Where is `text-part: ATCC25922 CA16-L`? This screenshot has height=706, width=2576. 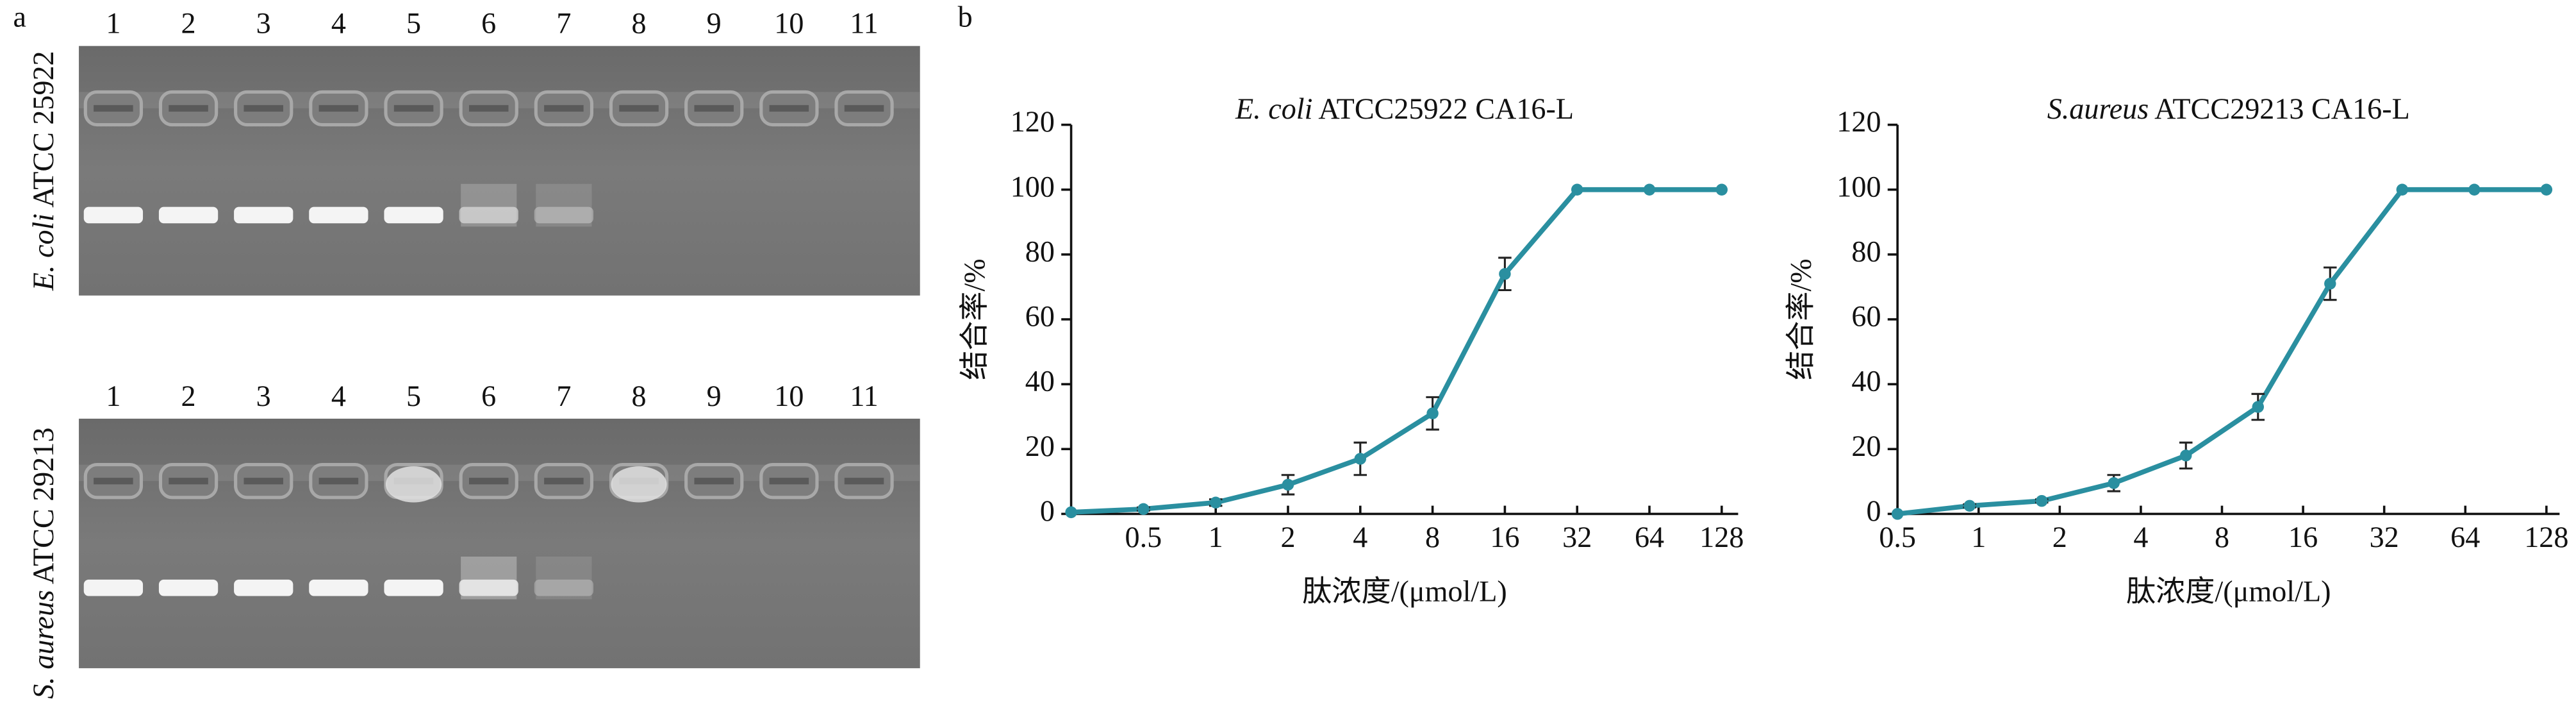 text-part: ATCC25922 CA16-L is located at coordinates (1443, 108).